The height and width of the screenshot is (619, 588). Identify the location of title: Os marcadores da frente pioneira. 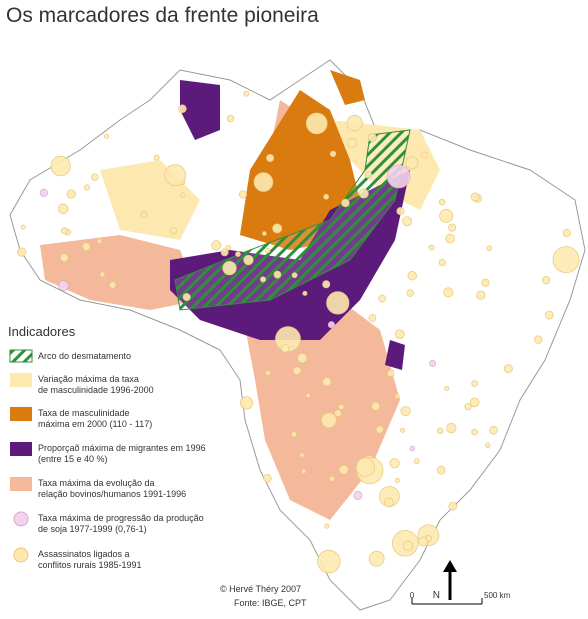
(162, 15).